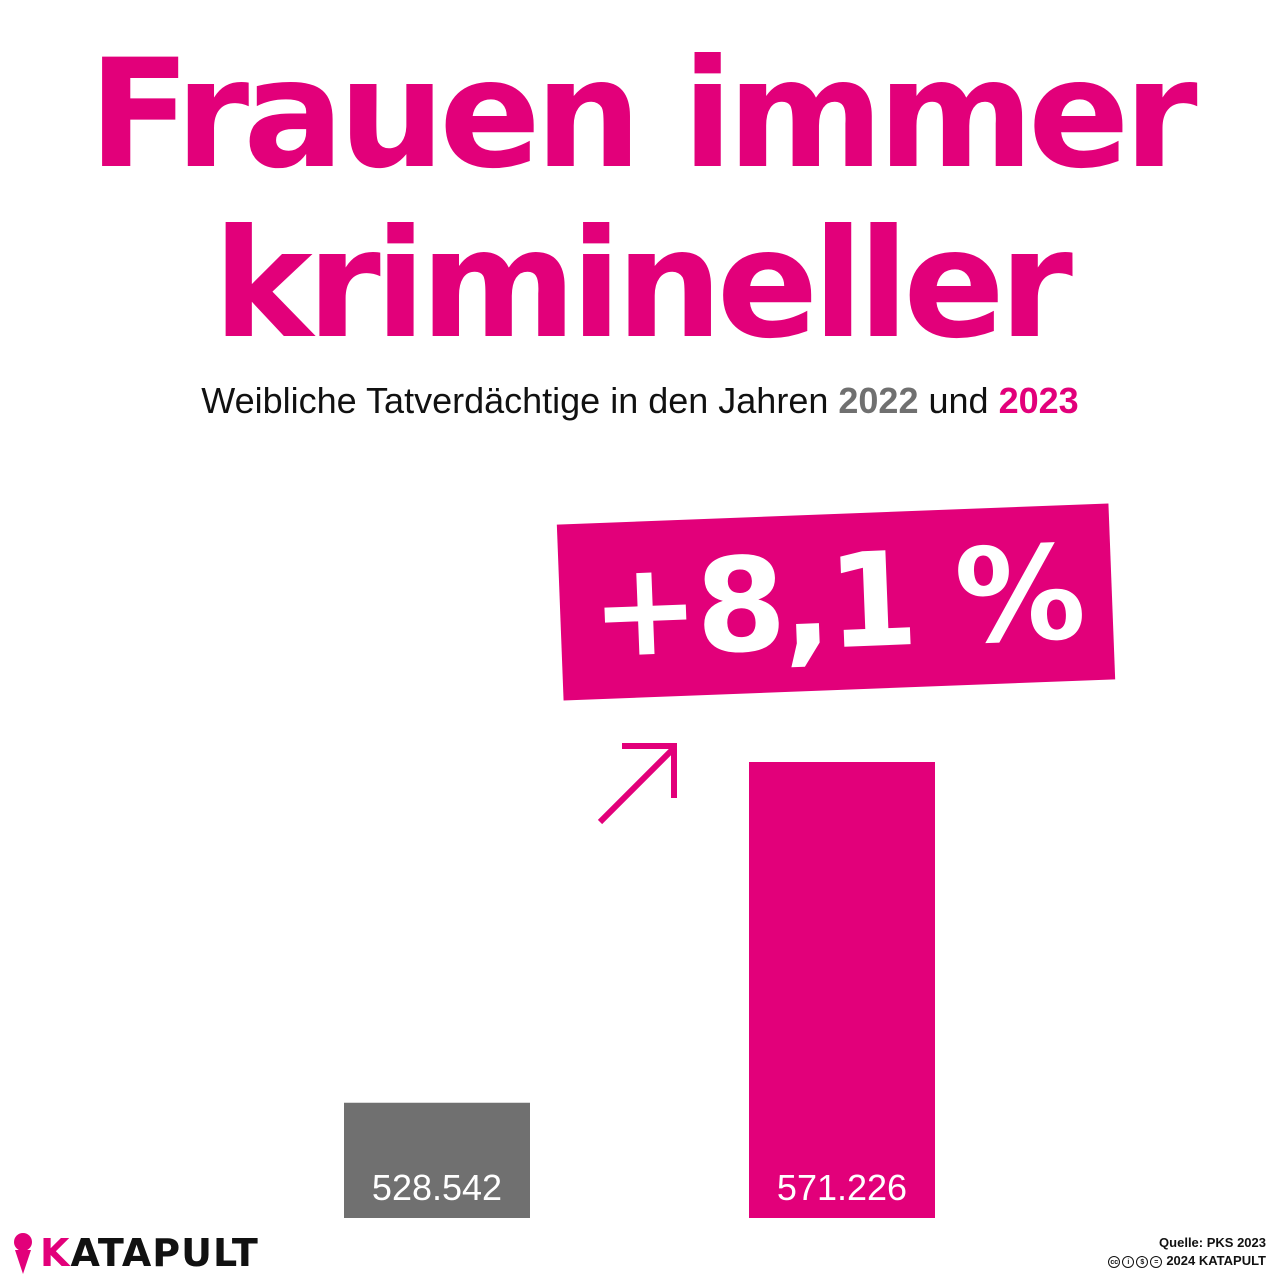  What do you see at coordinates (515, 400) in the screenshot?
I see `subtitle-text: Weibliche Tatverdächtige in den Jahren` at bounding box center [515, 400].